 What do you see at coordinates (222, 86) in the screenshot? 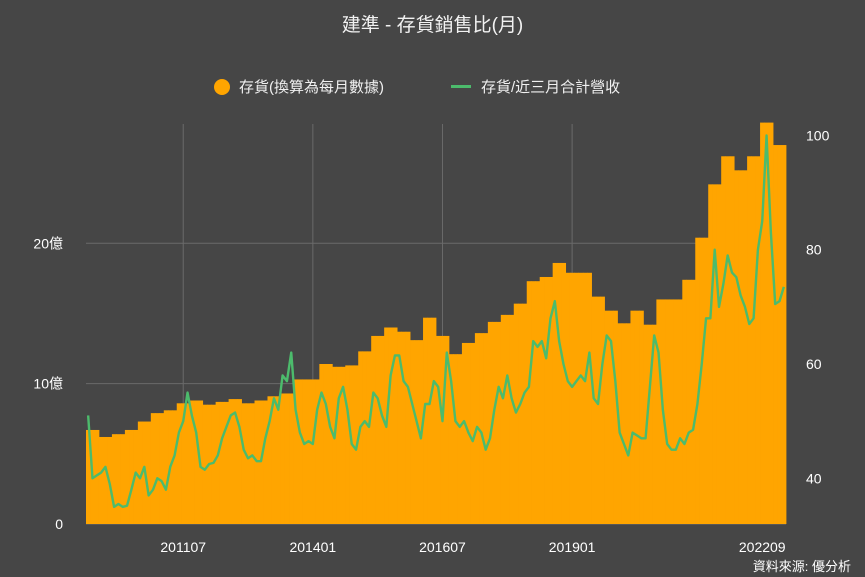
I see `legend-dot-icon` at bounding box center [222, 86].